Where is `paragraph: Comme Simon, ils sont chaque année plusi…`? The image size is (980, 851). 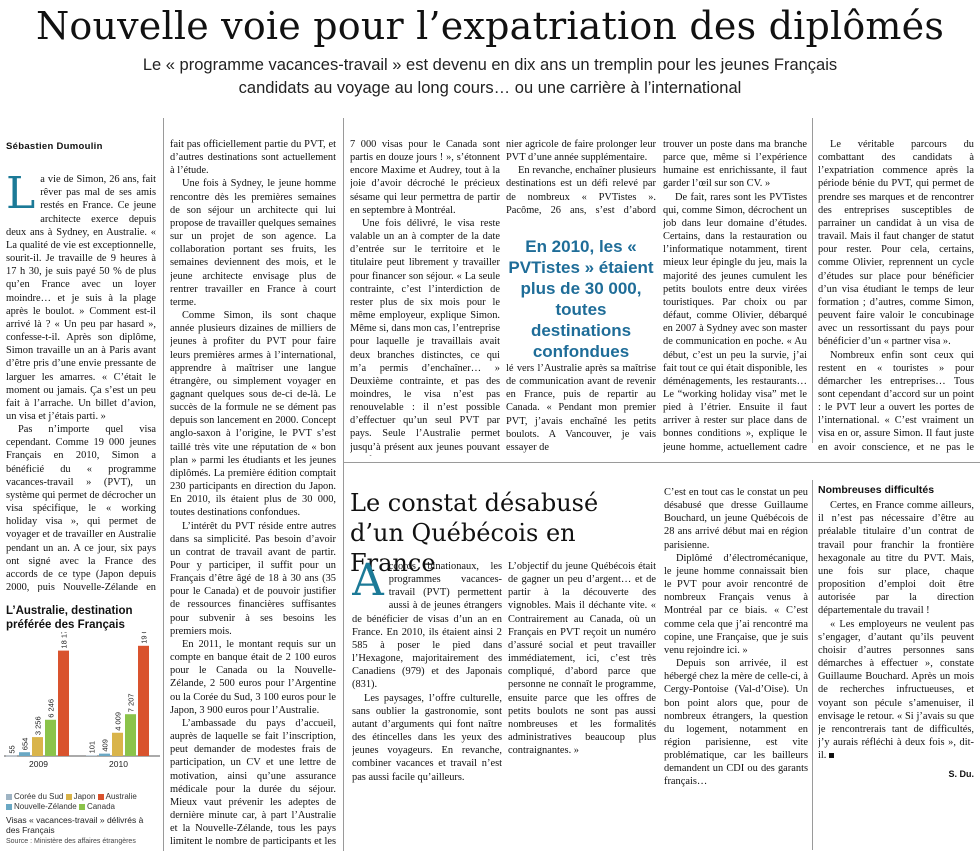 paragraph: Comme Simon, ils sont chaque année plusi… is located at coordinates (253, 414).